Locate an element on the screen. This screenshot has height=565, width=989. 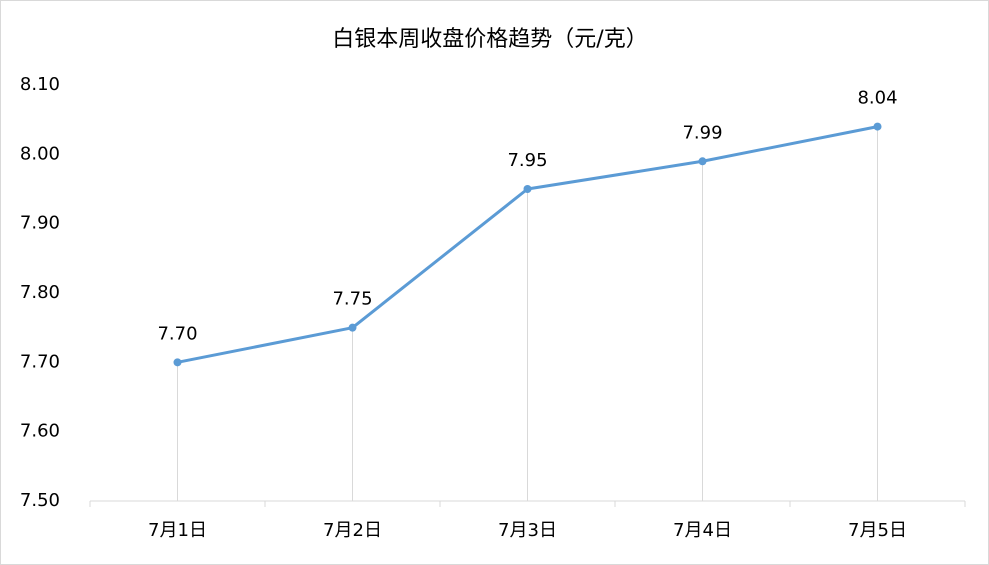
y-tick-label: 7.50 is located at coordinates (40, 500).